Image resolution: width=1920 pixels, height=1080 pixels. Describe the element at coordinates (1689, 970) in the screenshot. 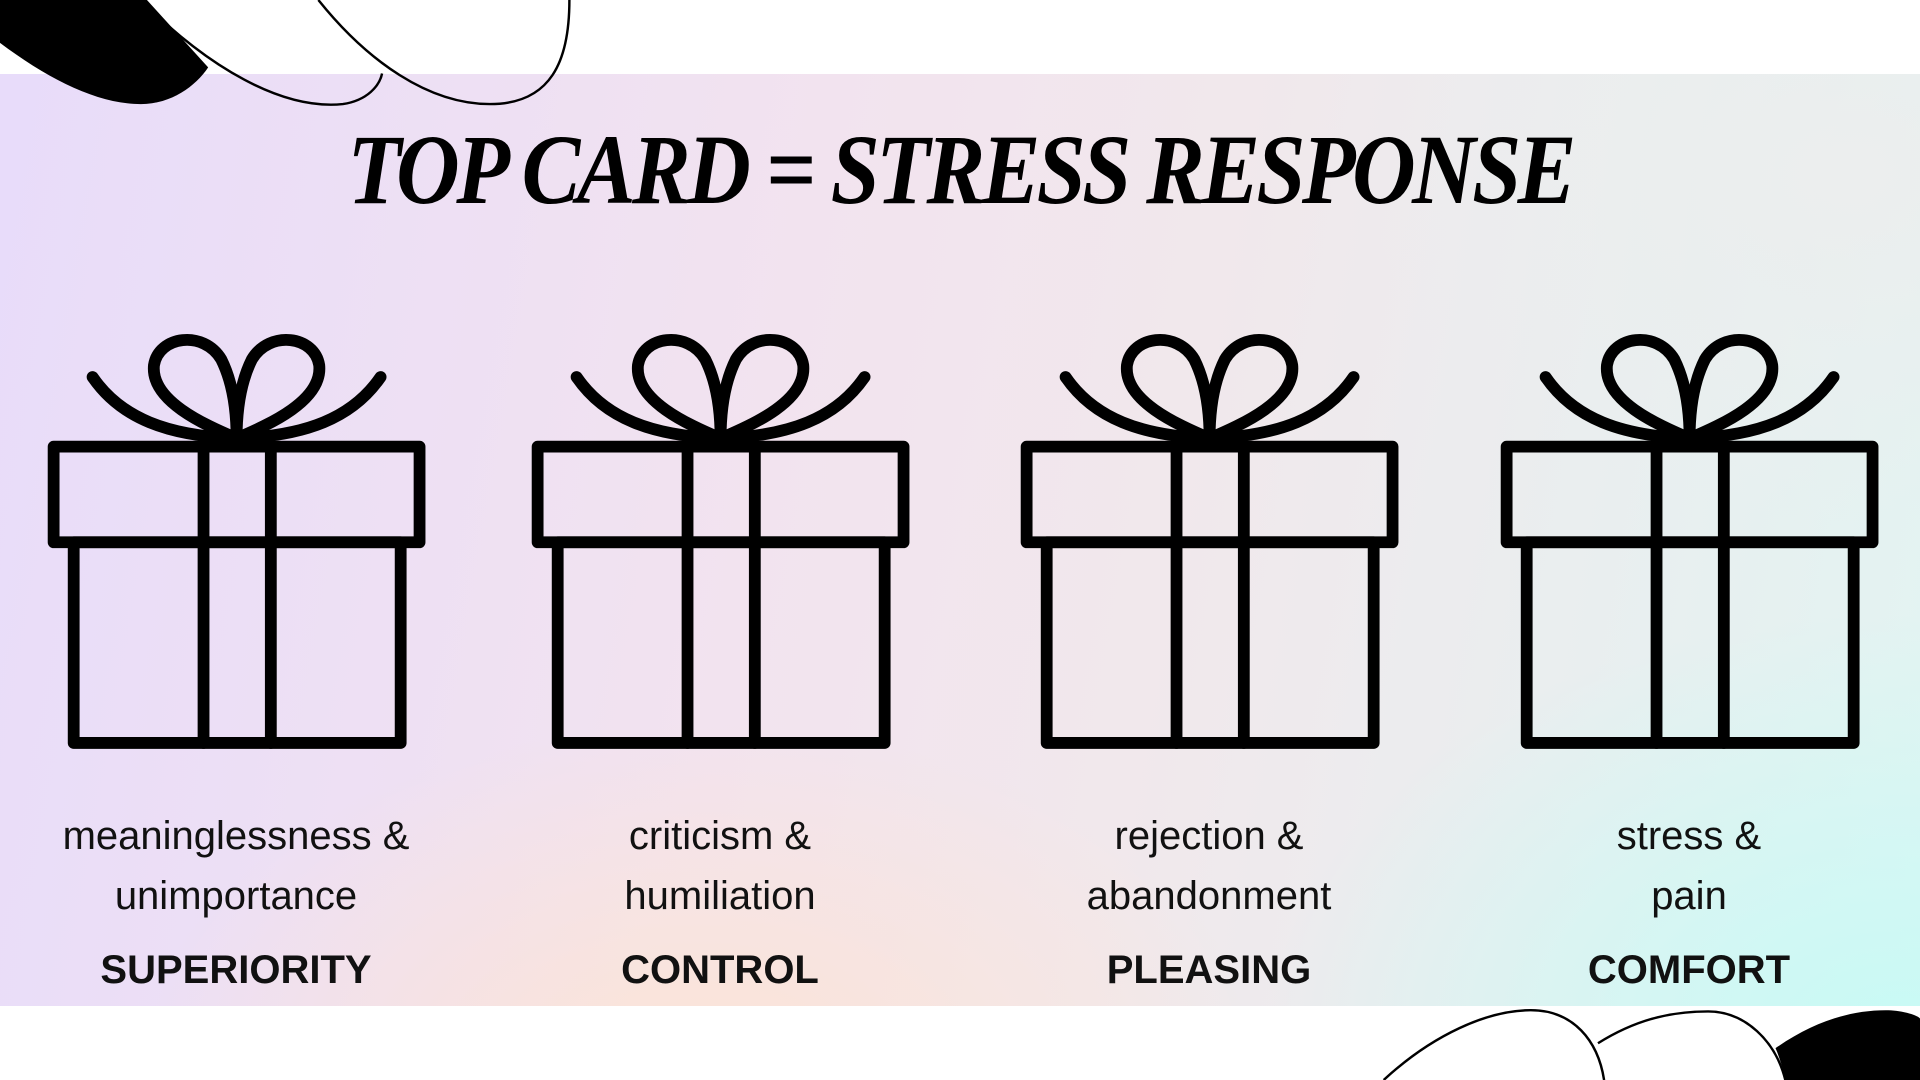

I see `response-label: COMFORT` at that location.